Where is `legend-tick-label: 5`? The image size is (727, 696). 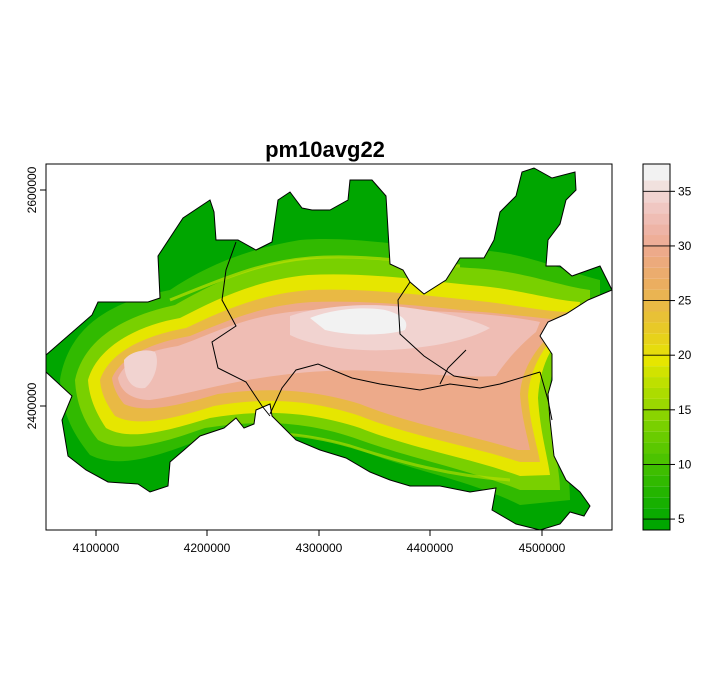
legend-tick-label: 5 is located at coordinates (681, 519).